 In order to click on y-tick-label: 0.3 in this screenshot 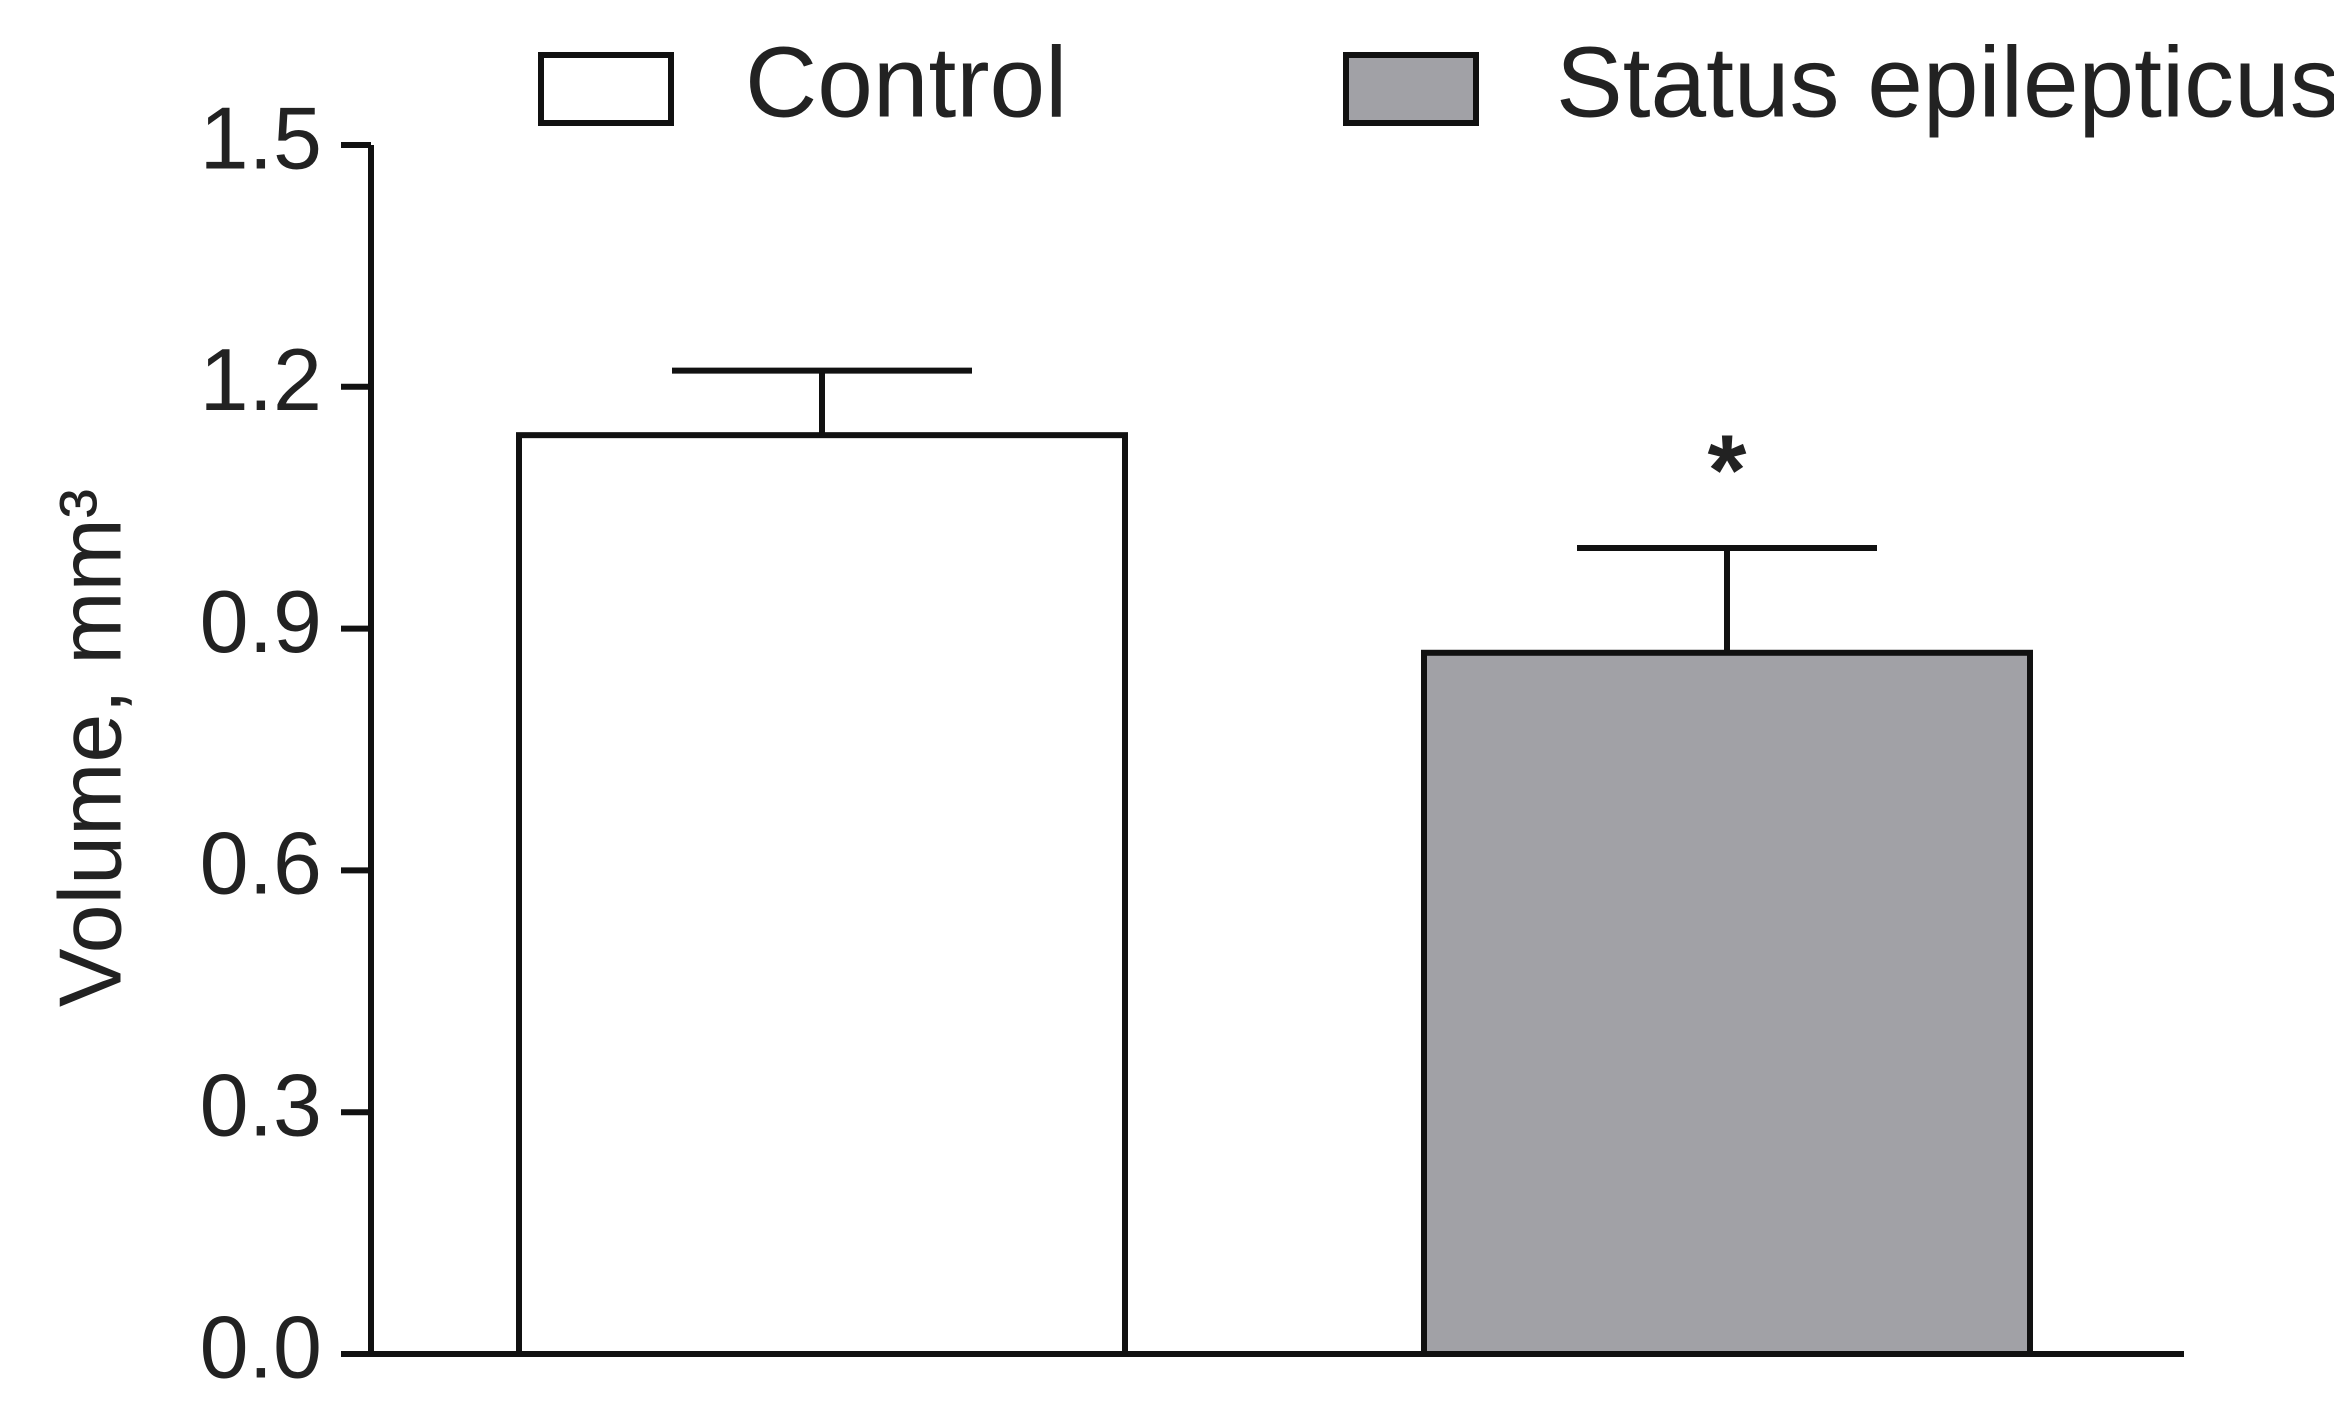, I will do `click(261, 1104)`.